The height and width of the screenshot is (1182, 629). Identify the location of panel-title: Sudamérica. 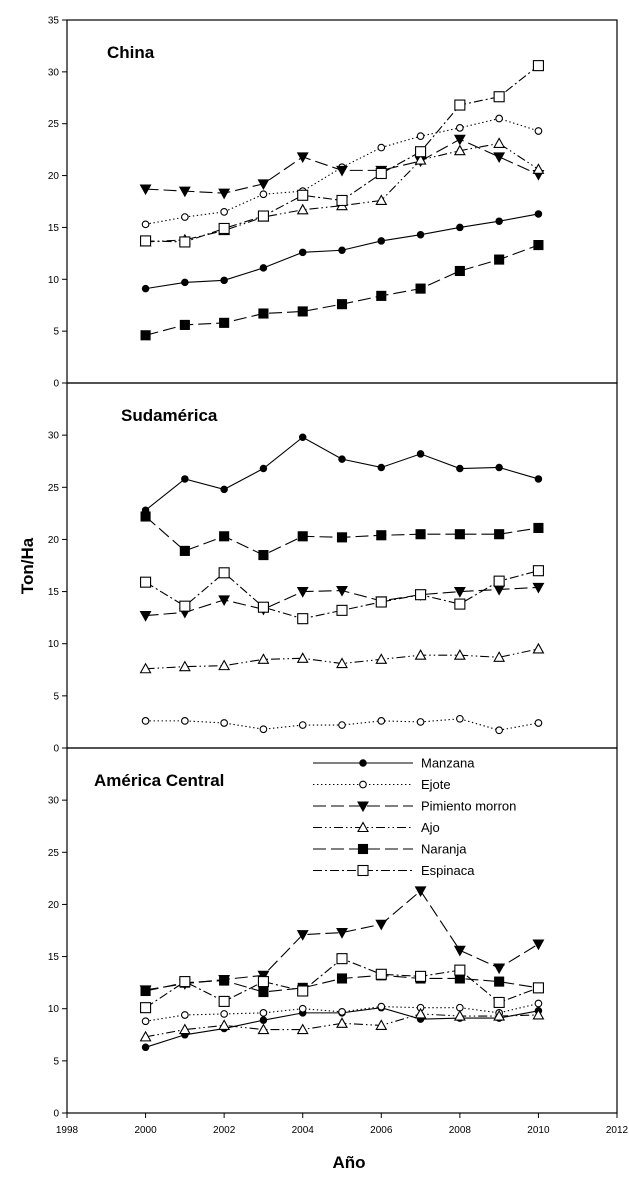
(169, 415).